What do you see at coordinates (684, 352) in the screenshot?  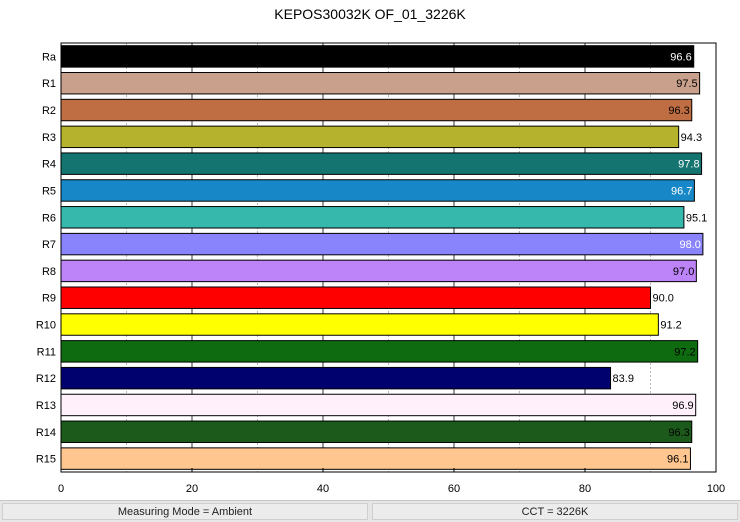 I see `value-label-r11: 97.2` at bounding box center [684, 352].